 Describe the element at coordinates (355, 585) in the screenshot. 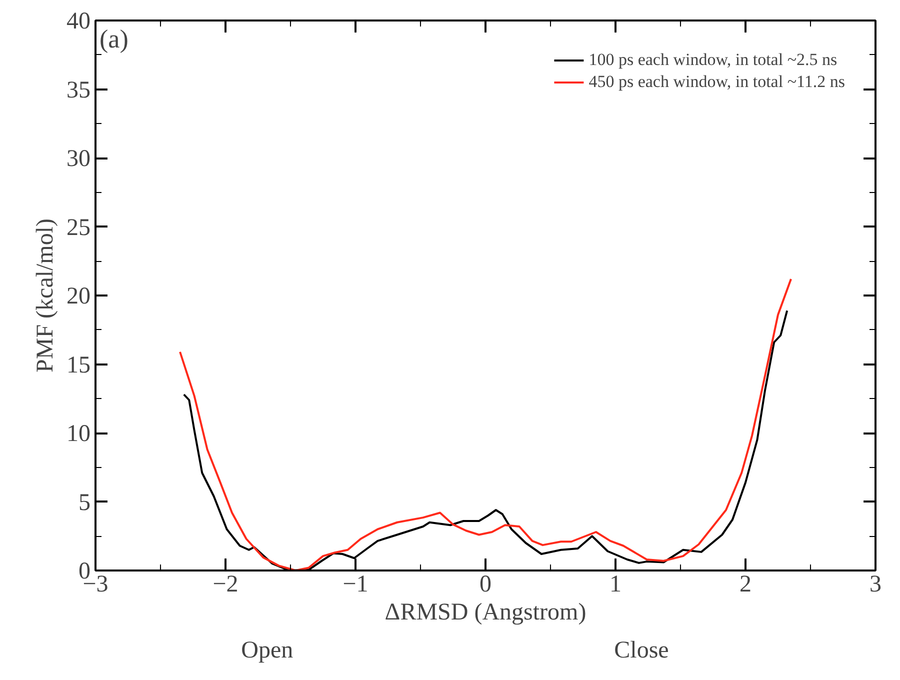

I see `x-tick-label: −1` at that location.